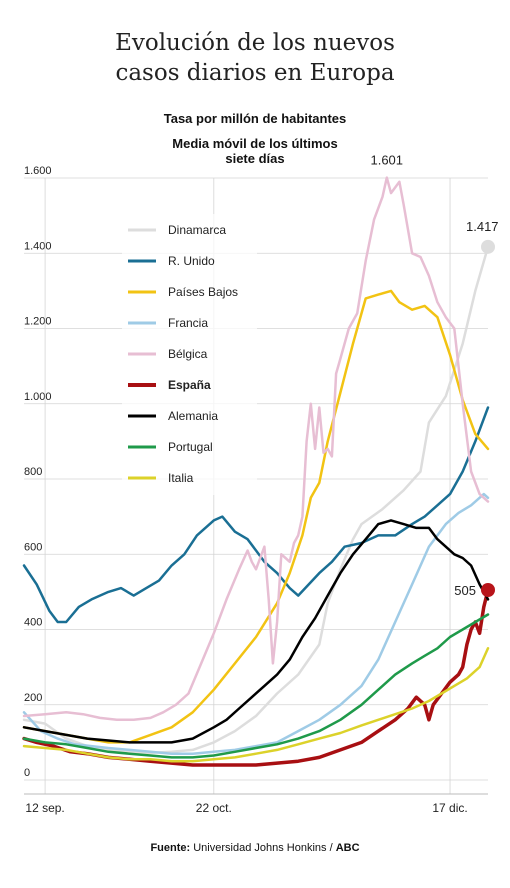 This screenshot has height=888, width=510. Describe the element at coordinates (33, 547) in the screenshot. I see `y-tick-label: 600` at that location.